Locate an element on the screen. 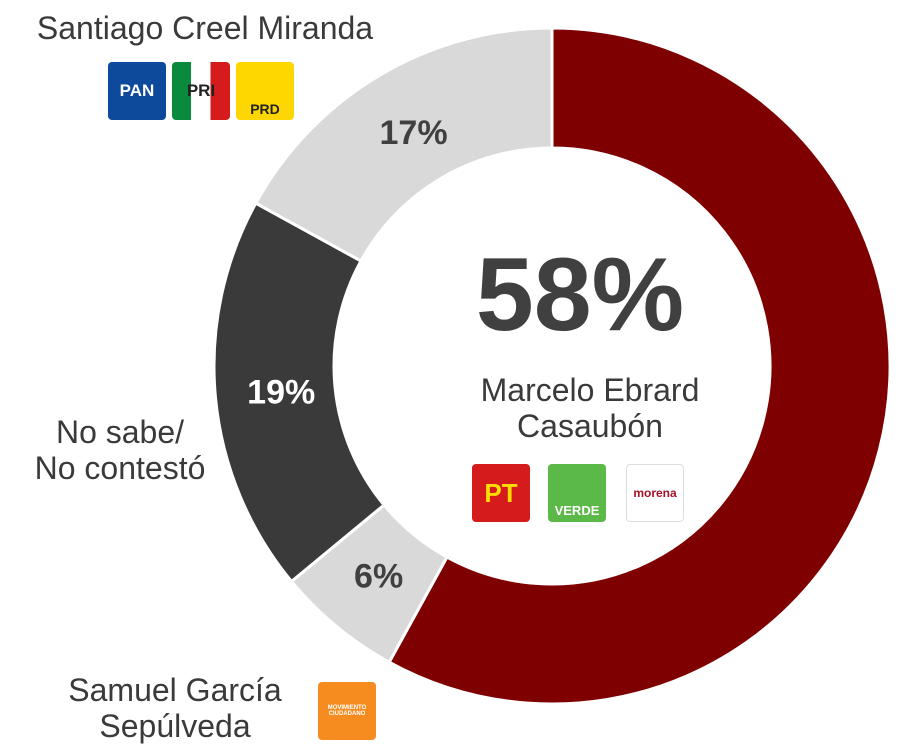 This screenshot has width=902, height=751. value-label: 17% is located at coordinates (414, 133).